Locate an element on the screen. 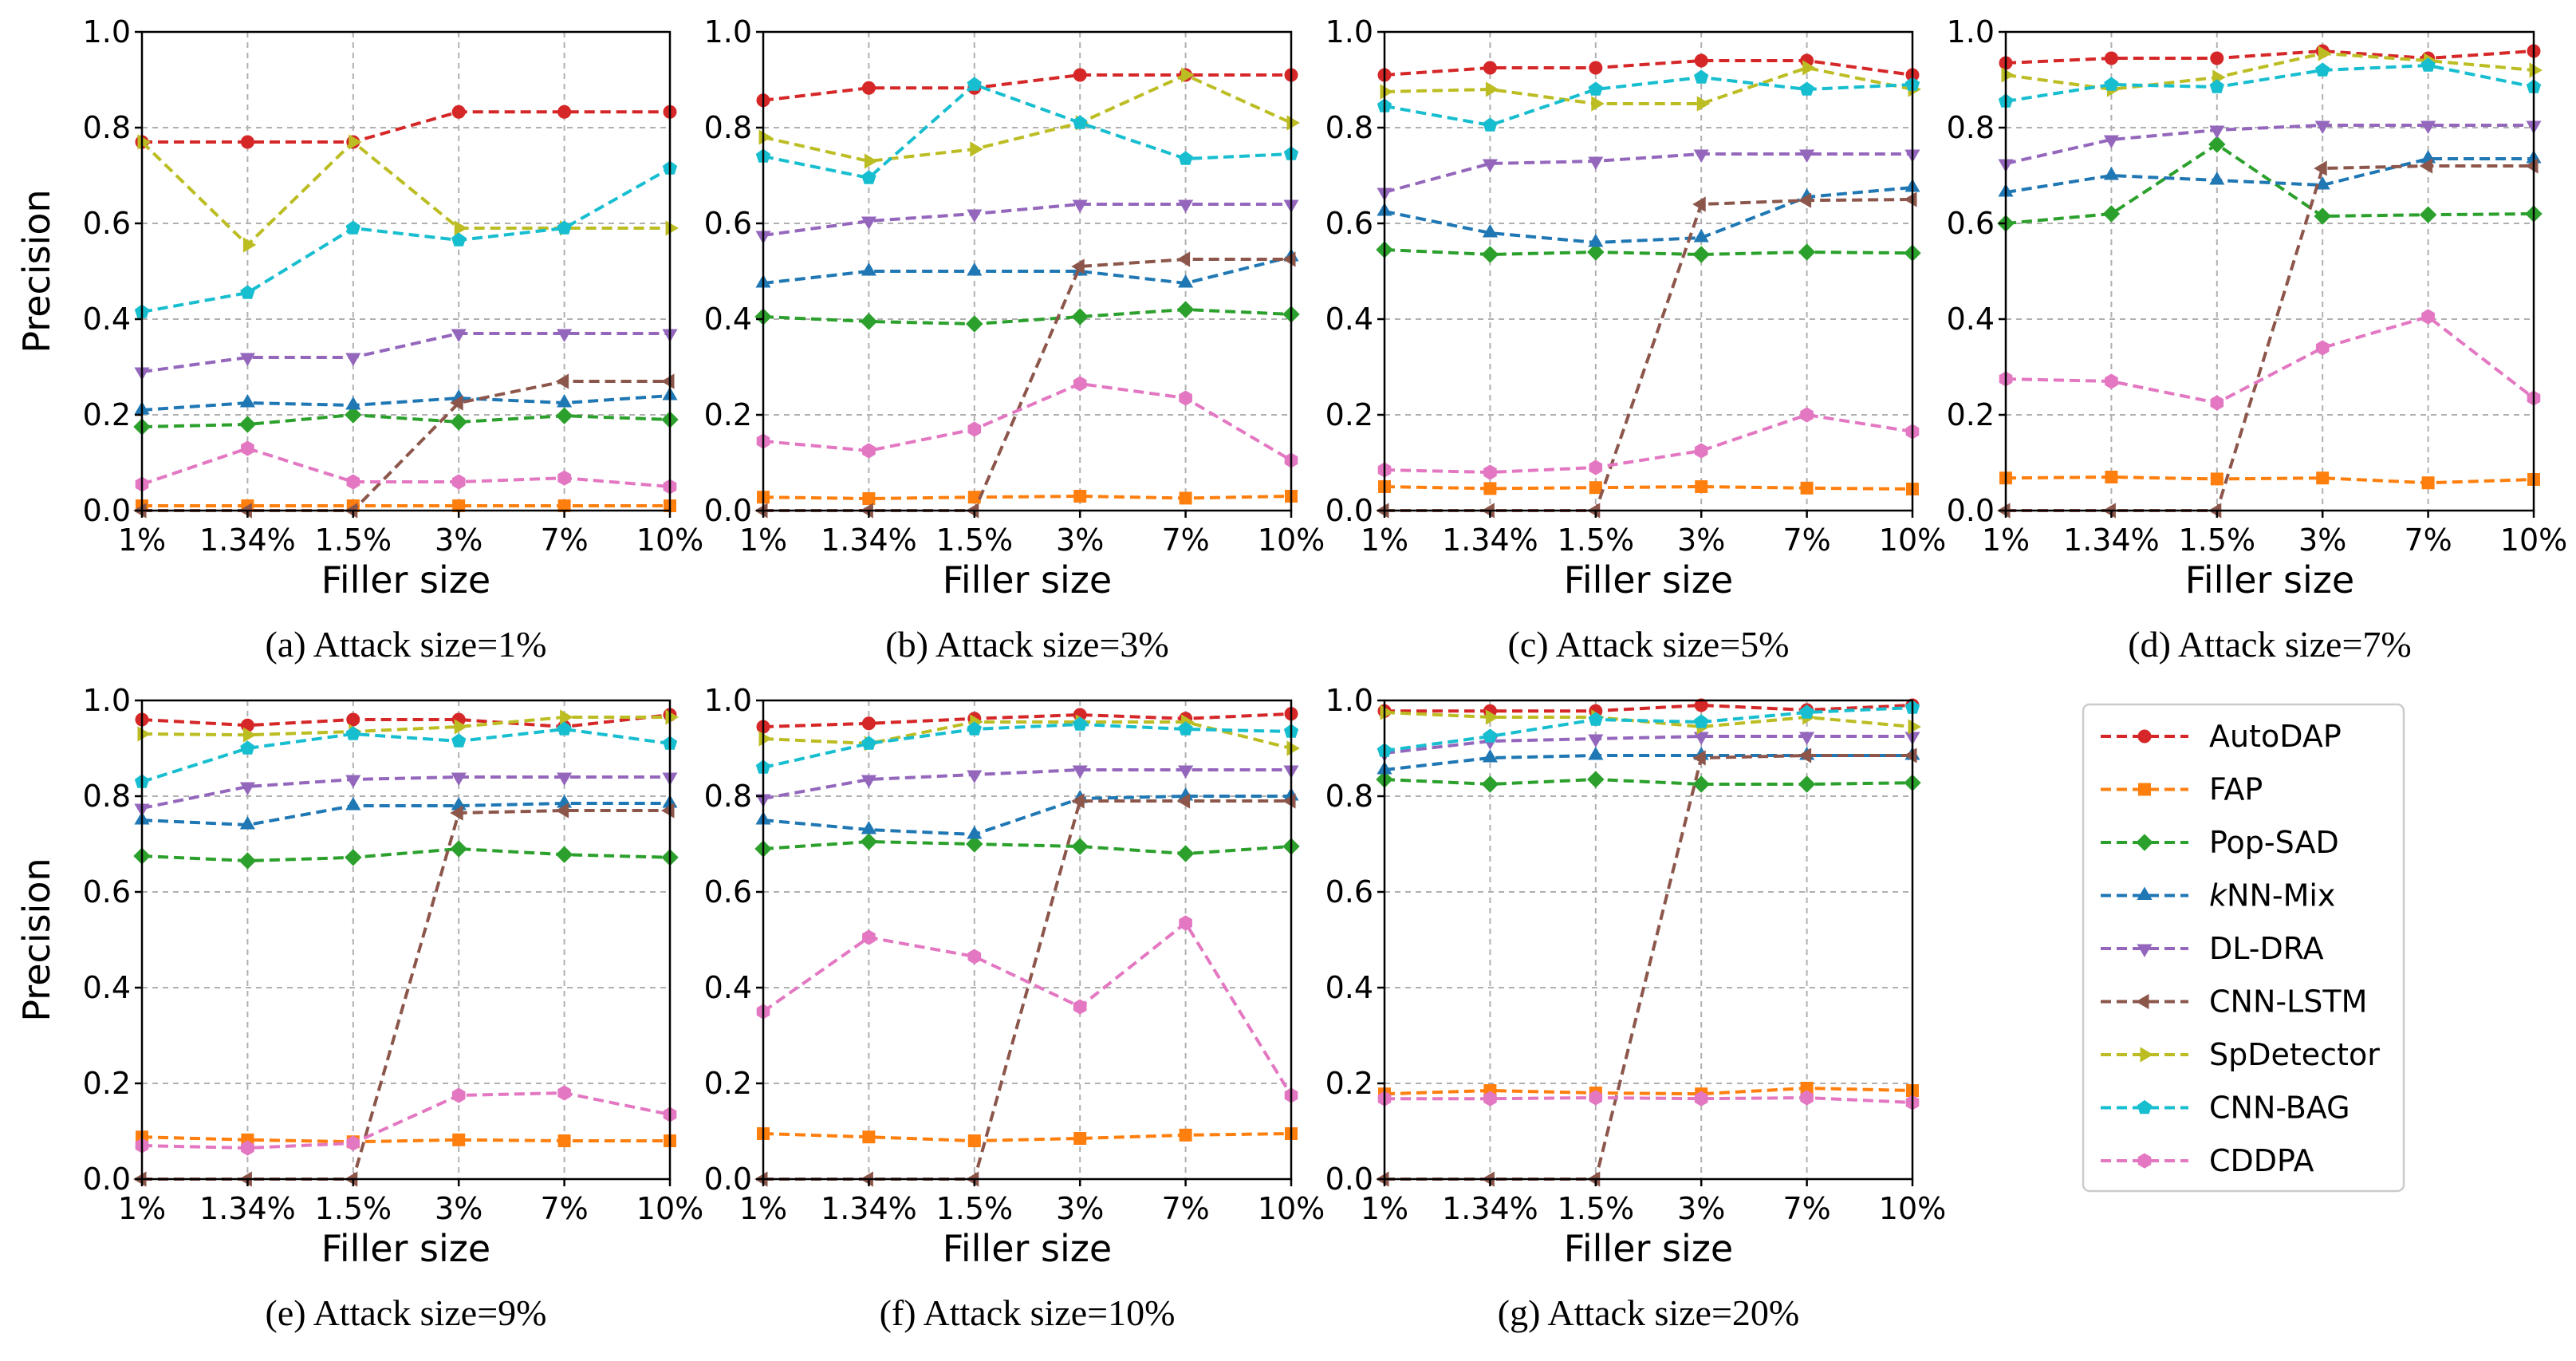  plot-frame is located at coordinates (2269, 271).